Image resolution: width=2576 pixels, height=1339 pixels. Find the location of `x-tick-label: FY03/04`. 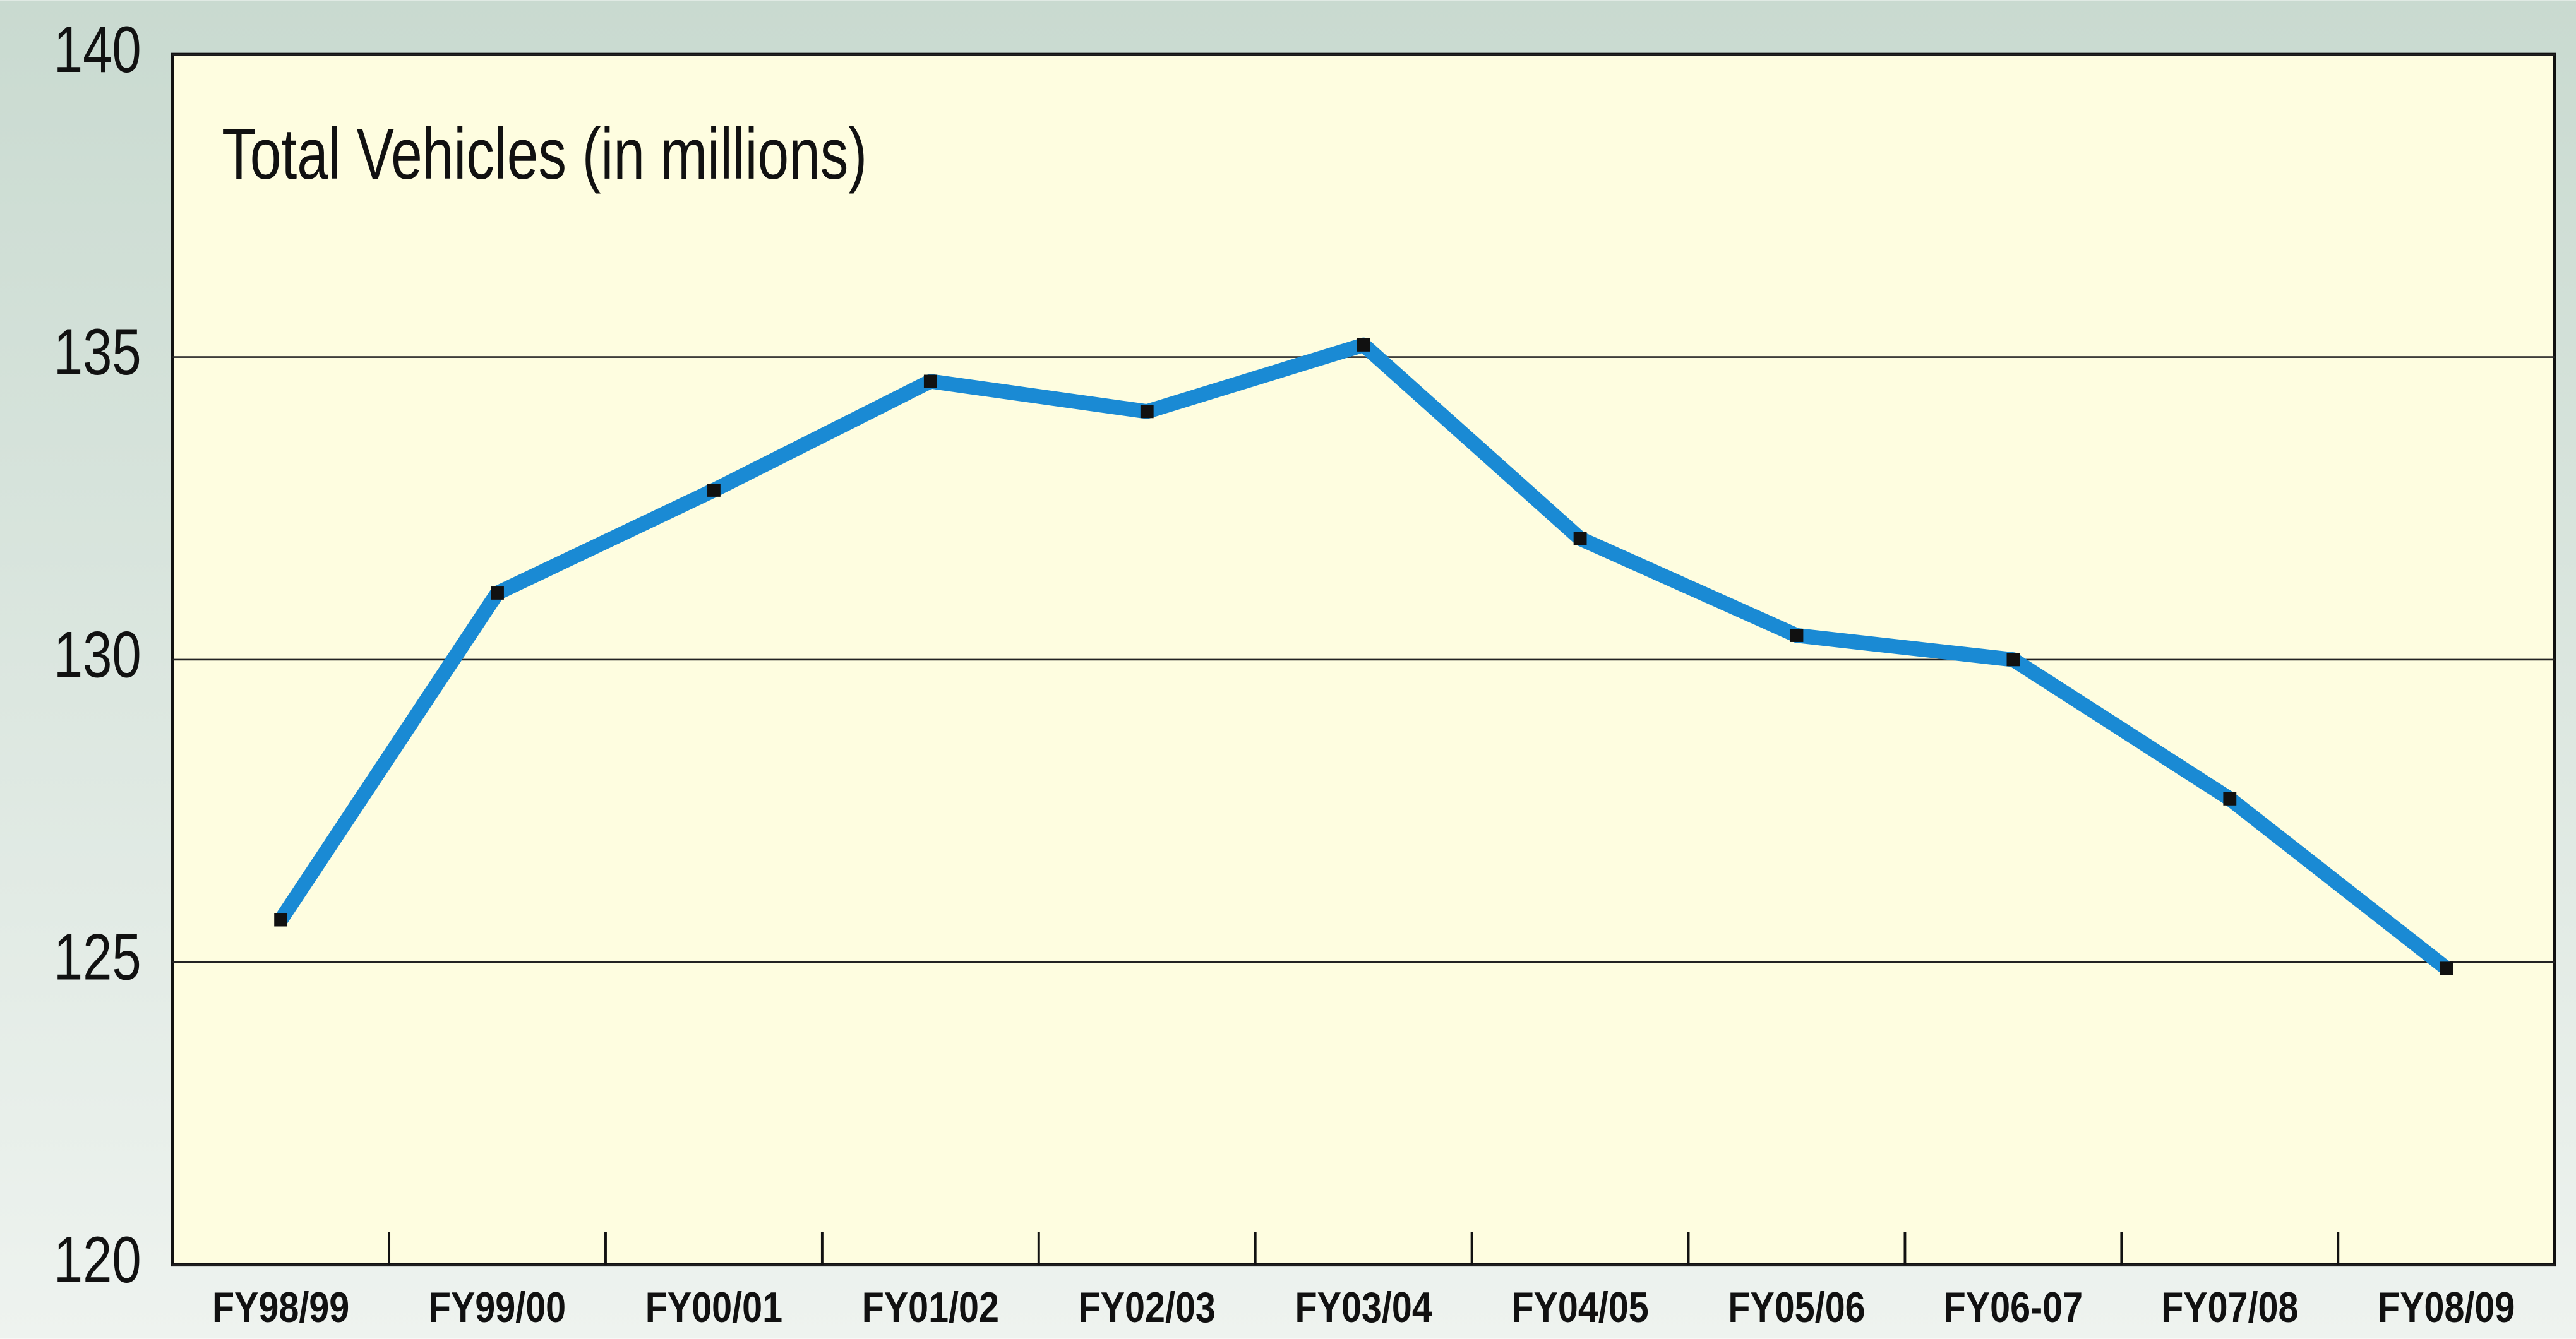

x-tick-label: FY03/04 is located at coordinates (1363, 1307).